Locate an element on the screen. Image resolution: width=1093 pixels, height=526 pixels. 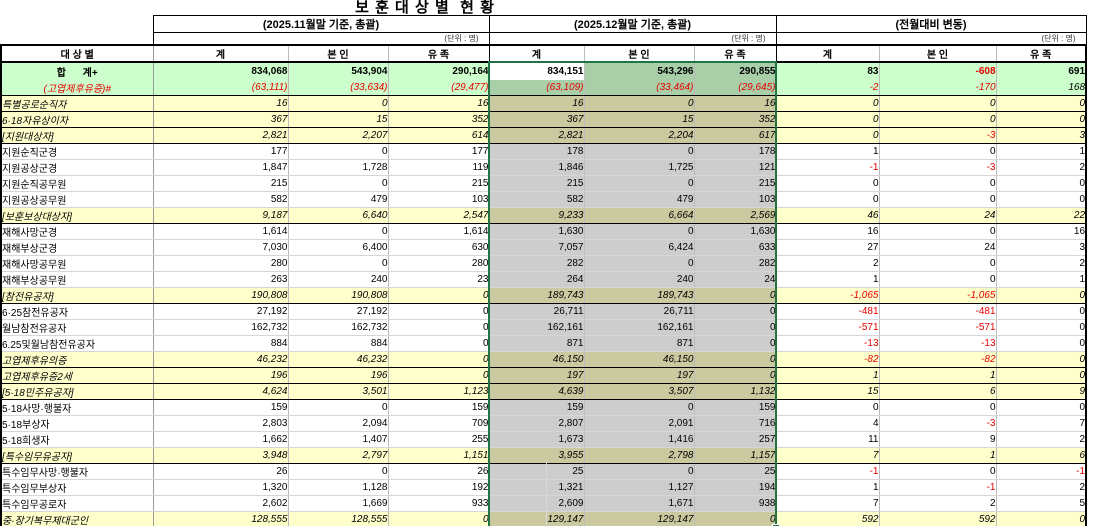
data-cell: 27,192 is located at coordinates (221, 311).